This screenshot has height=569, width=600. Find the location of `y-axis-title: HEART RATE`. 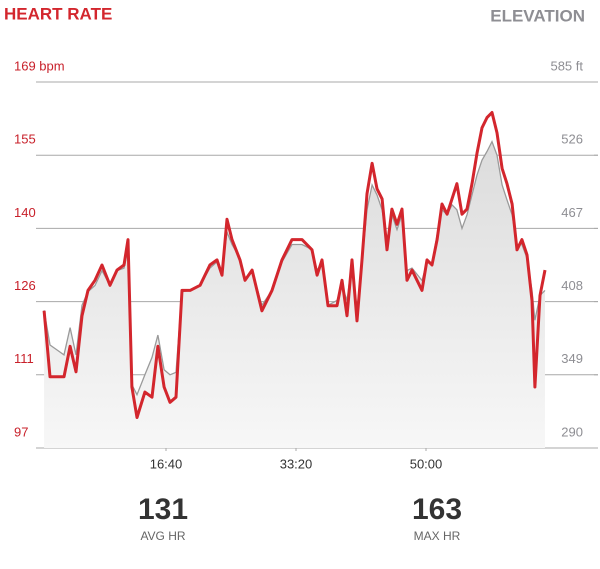

y-axis-title: HEART RATE is located at coordinates (58, 13).